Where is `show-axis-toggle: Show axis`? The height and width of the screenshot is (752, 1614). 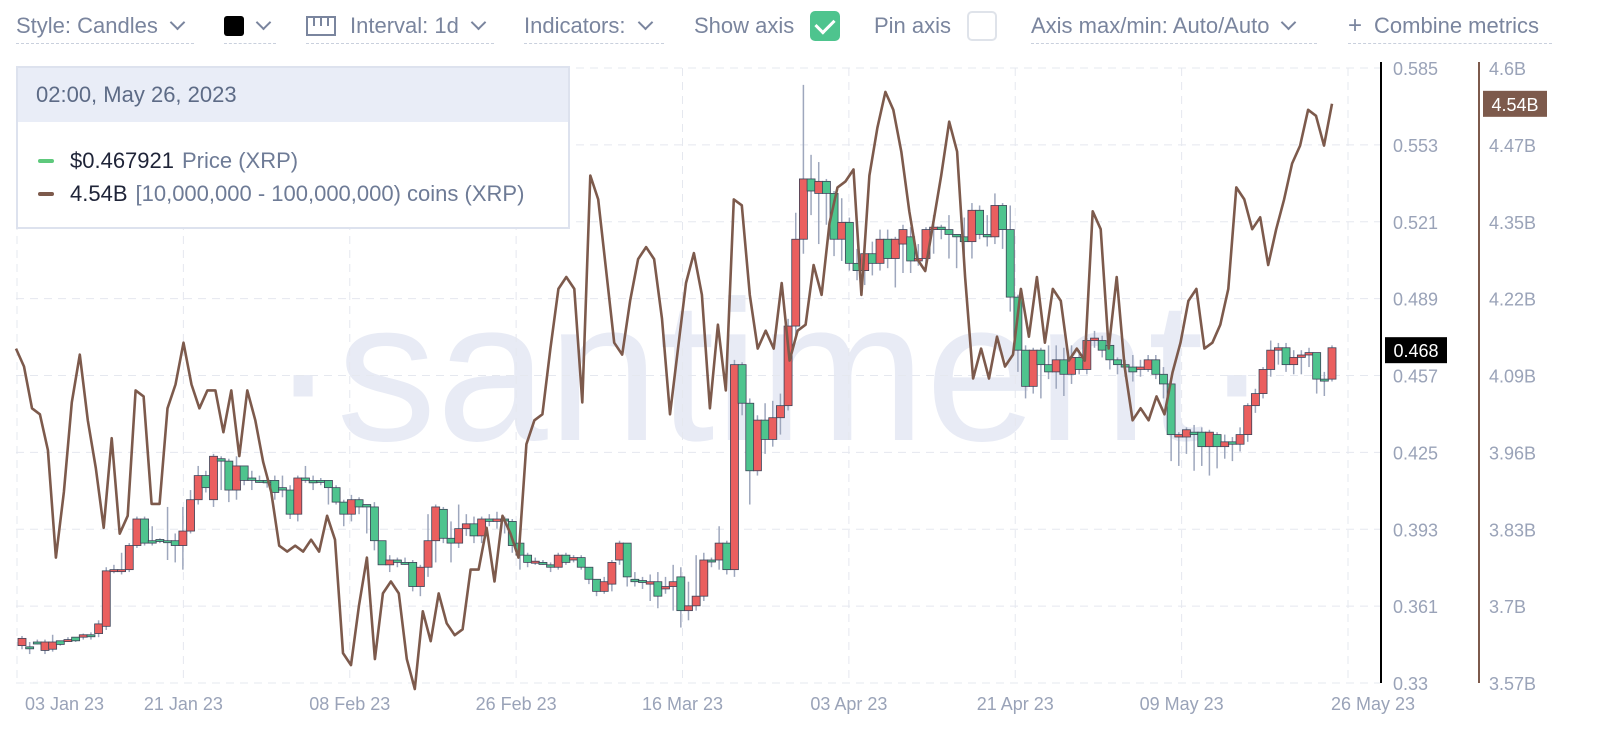
show-axis-toggle: Show axis is located at coordinates (769, 26).